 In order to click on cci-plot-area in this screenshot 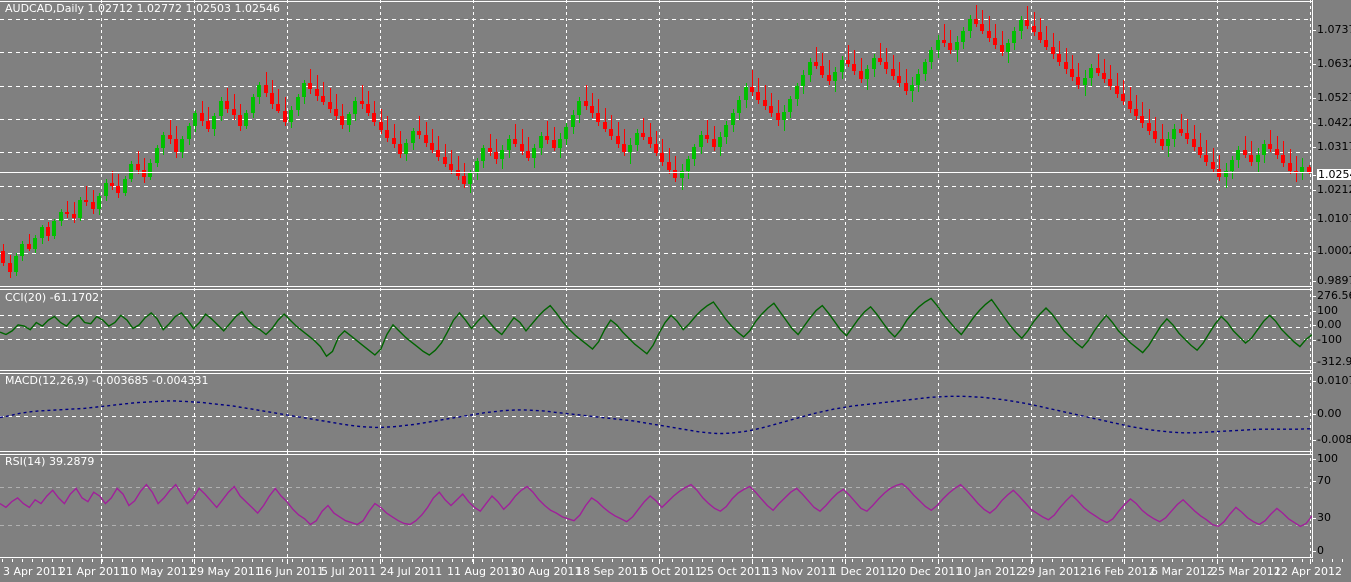, I will do `click(656, 329)`.